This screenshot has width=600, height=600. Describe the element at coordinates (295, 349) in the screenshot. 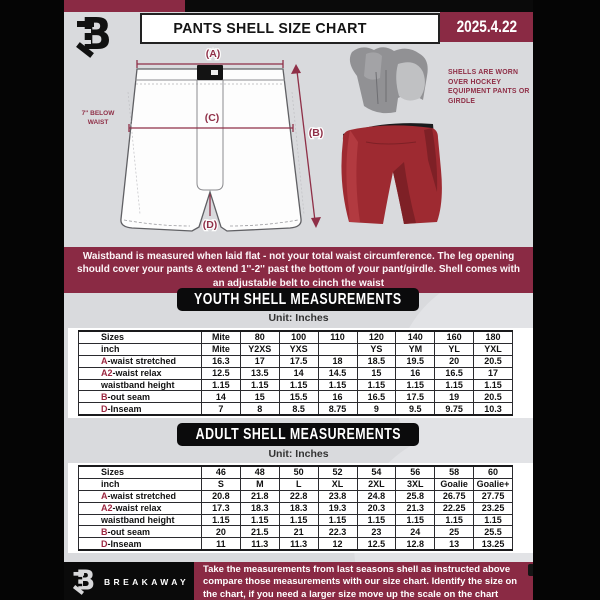

I see `table-row: inch Mite Y2XS YXS YS YM YL YXL` at that location.